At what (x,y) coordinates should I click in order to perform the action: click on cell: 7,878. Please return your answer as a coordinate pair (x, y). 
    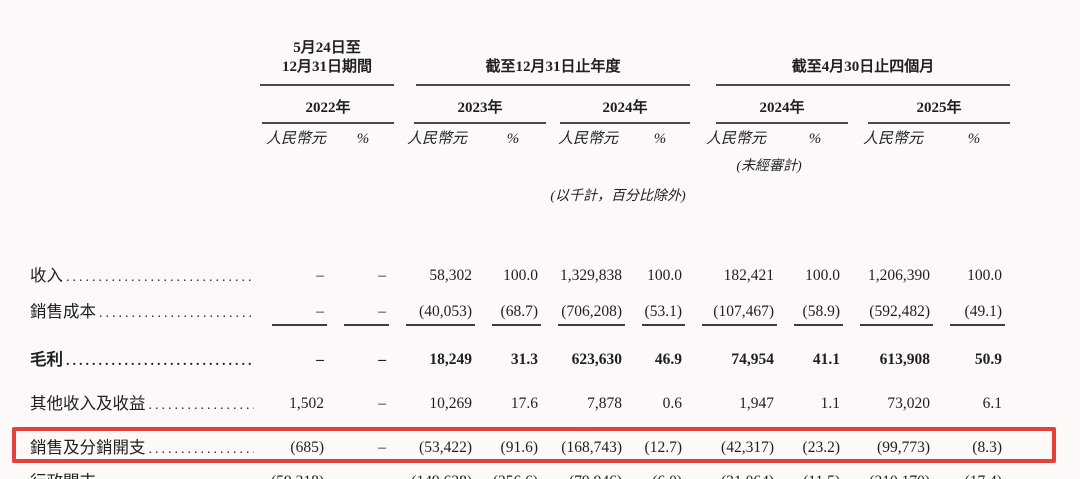
    Looking at the image, I should click on (604, 403).